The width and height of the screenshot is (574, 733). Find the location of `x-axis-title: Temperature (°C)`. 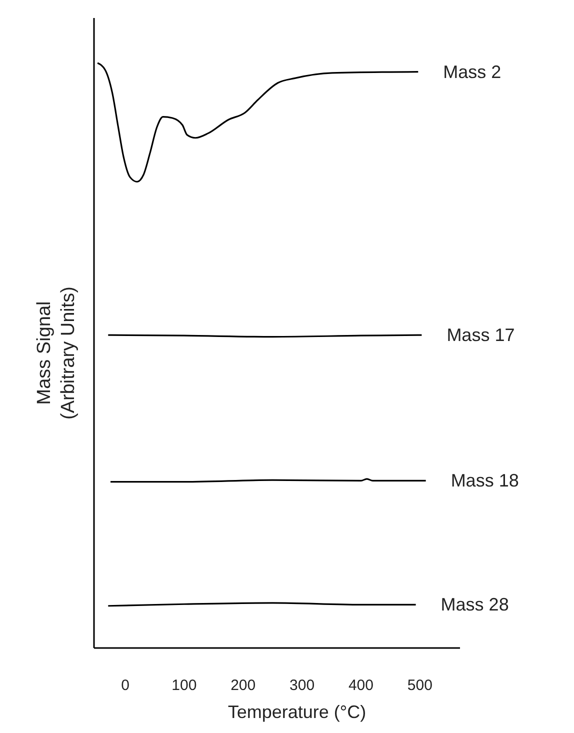

x-axis-title: Temperature (°C) is located at coordinates (297, 712).